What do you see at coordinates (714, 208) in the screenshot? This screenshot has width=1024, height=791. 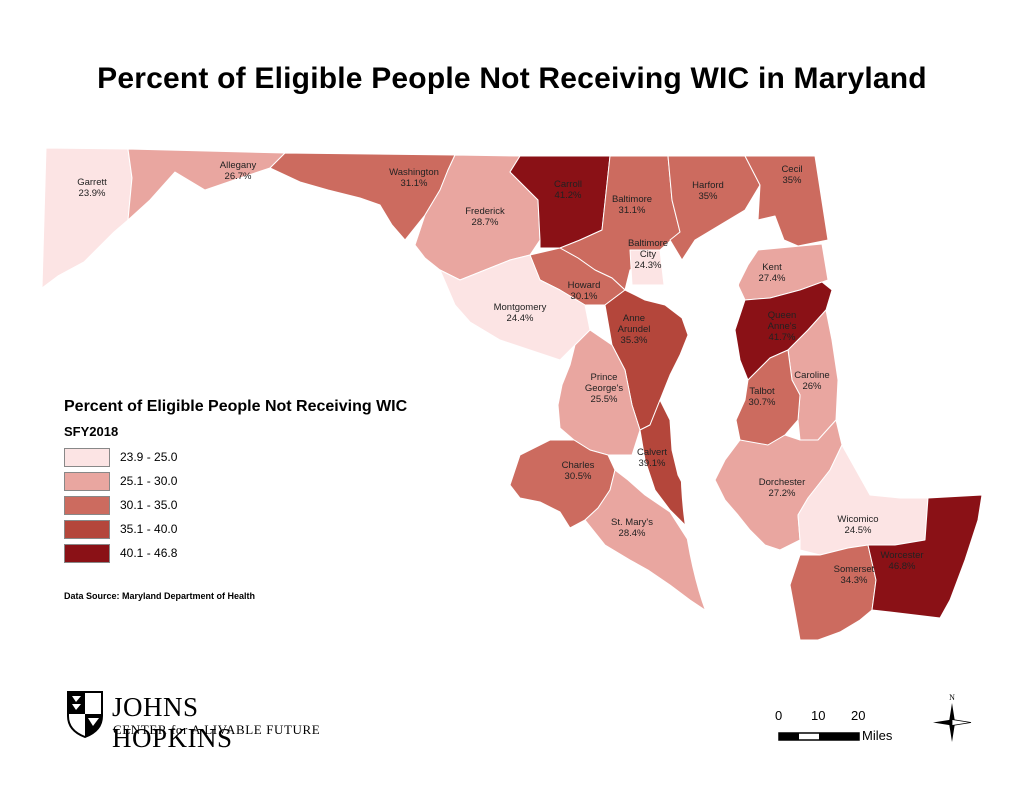 I see `county-harford` at bounding box center [714, 208].